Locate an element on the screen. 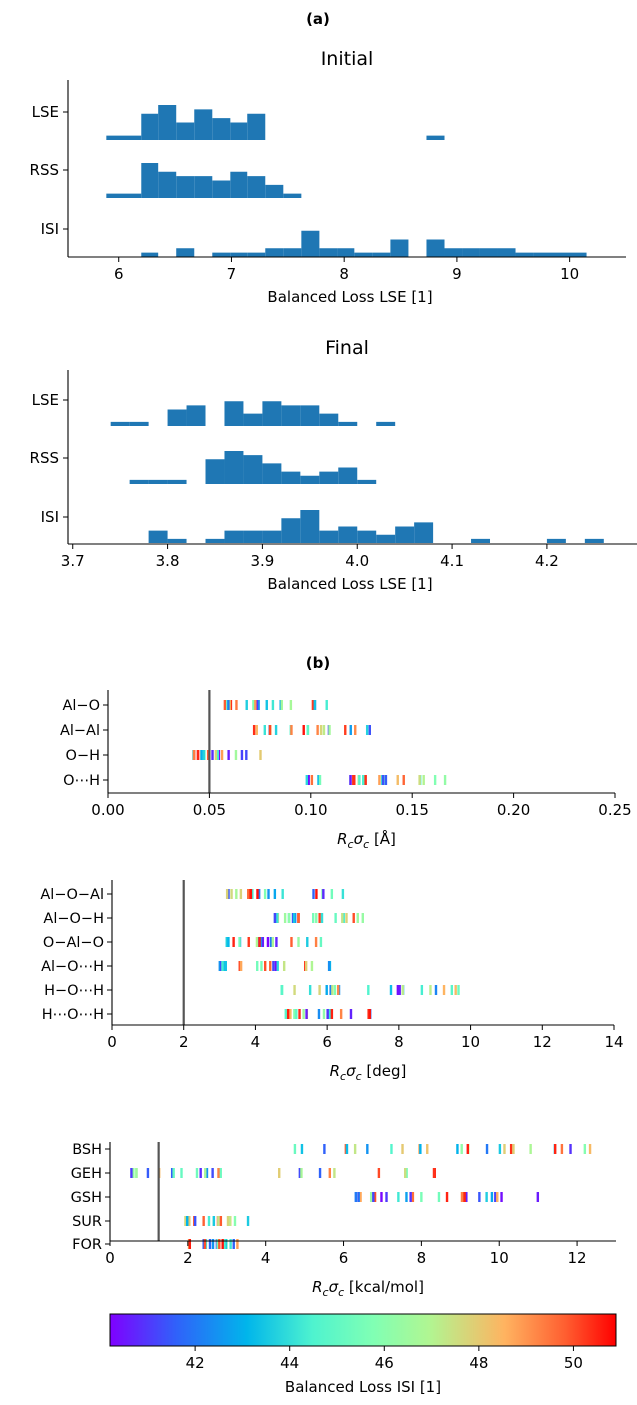 This screenshot has height=1405, width=637. initial-x-tick-label: 10 is located at coordinates (569, 274).